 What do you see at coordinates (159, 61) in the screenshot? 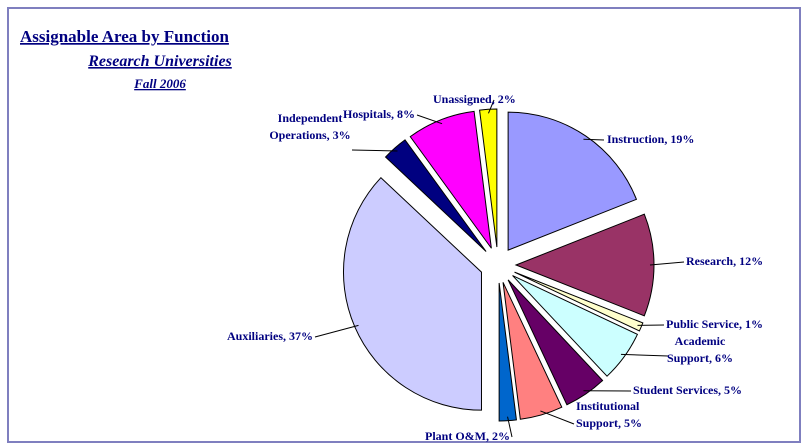
I see `chart-subtitle: Research Universities` at bounding box center [159, 61].